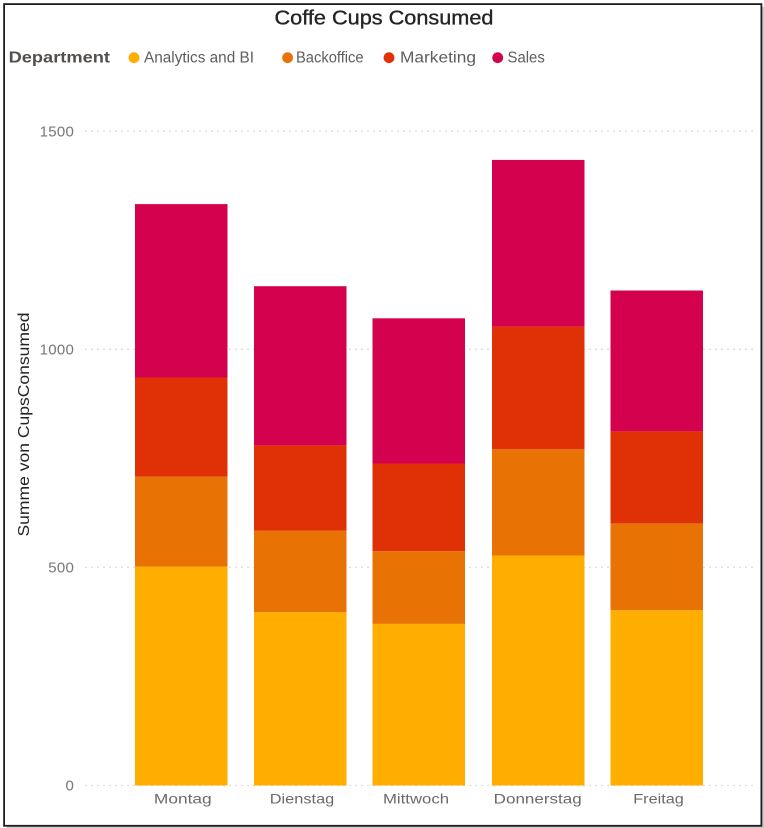 Image resolution: width=764 pixels, height=828 pixels. What do you see at coordinates (658, 799) in the screenshot?
I see `svg-text: Freitag` at bounding box center [658, 799].